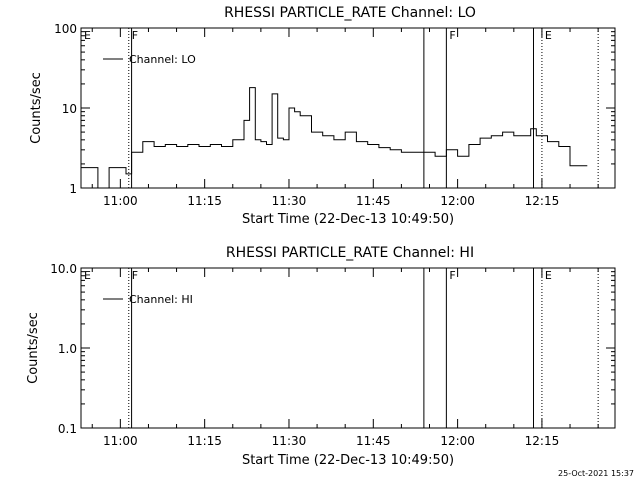 This screenshot has height=484, width=640. I want to click on y-tick-label: 1.0, so click(67, 349).